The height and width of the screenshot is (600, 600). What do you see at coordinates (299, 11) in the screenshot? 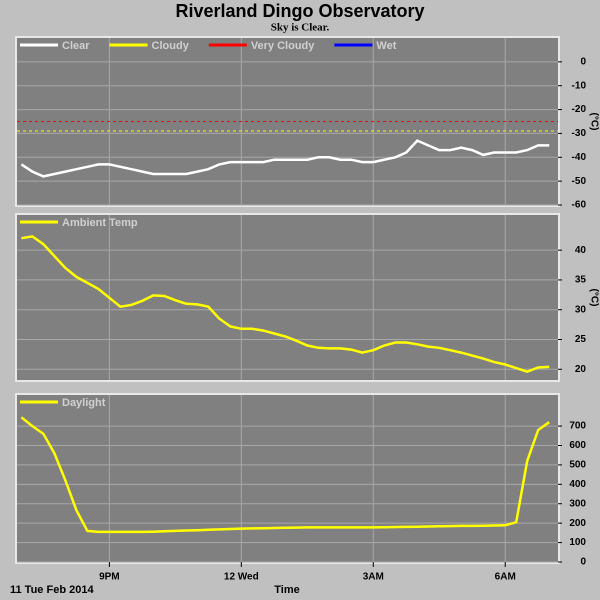
I see `chart-title: Riverland Dingo Observatory` at bounding box center [299, 11].